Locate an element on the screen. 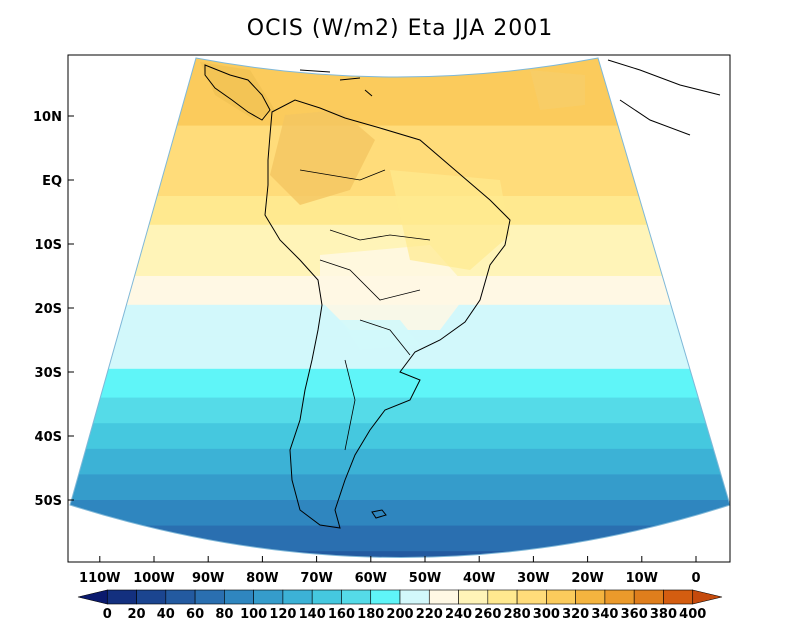 The width and height of the screenshot is (800, 618). colorbar-label: 60 is located at coordinates (195, 612).